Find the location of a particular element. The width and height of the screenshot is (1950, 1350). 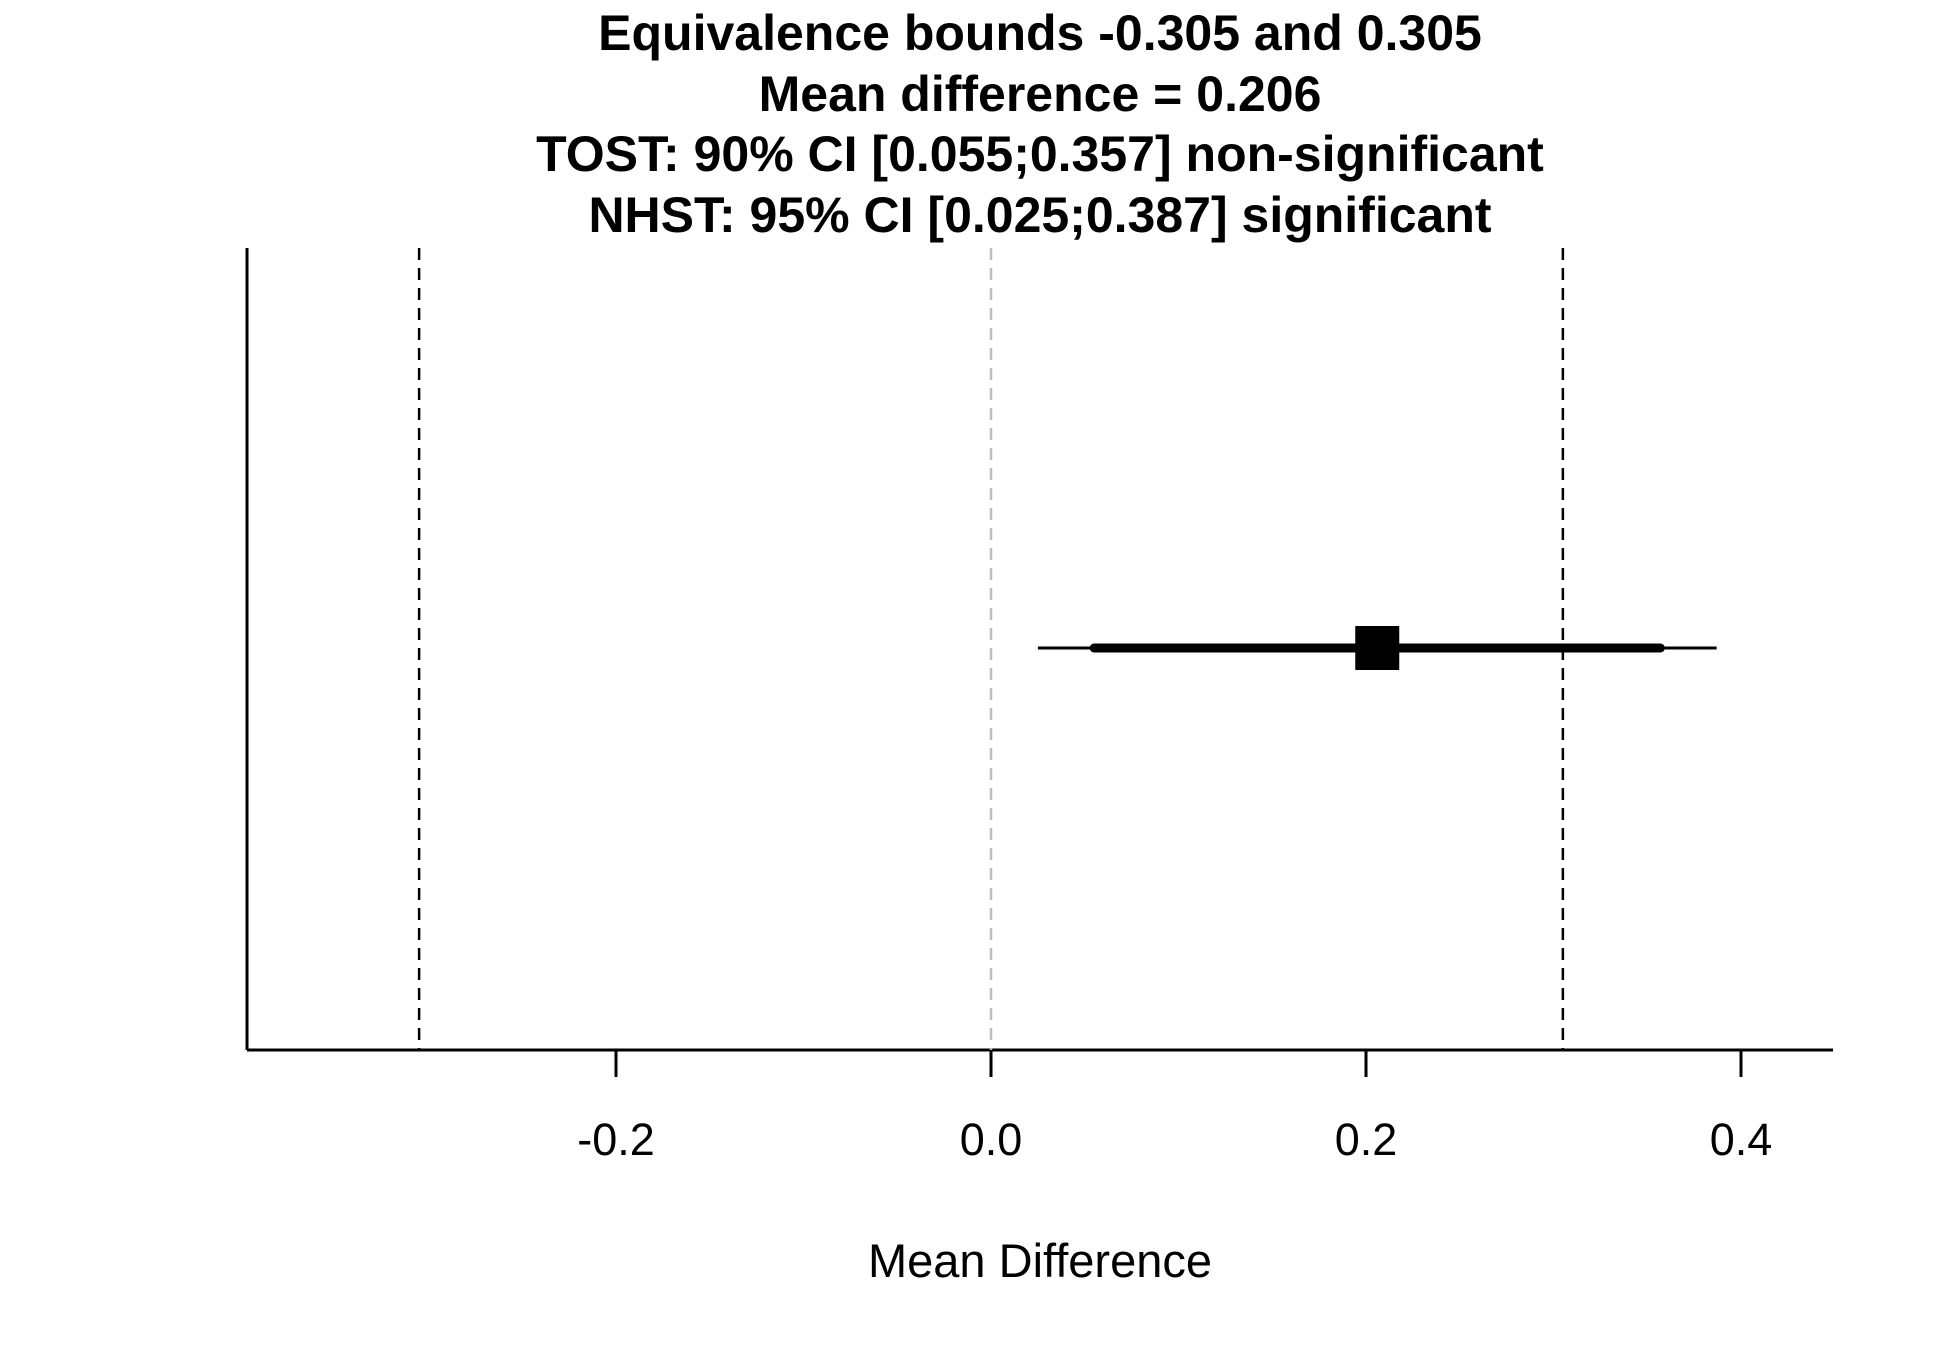

x-axis-label: Mean Difference is located at coordinates (1040, 1260).